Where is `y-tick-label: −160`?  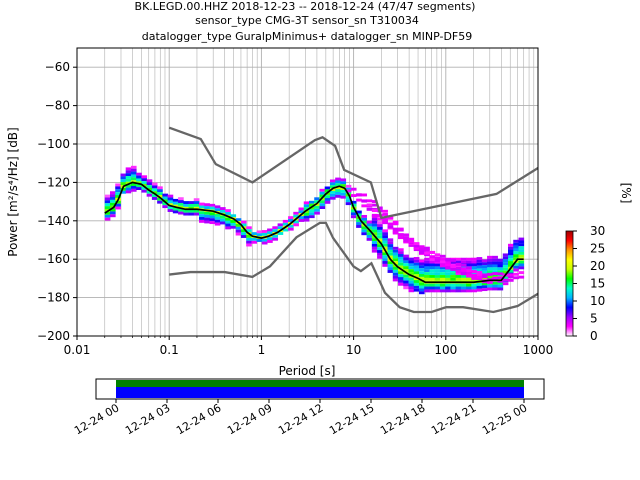
y-tick-label: −160 is located at coordinates (53, 259).